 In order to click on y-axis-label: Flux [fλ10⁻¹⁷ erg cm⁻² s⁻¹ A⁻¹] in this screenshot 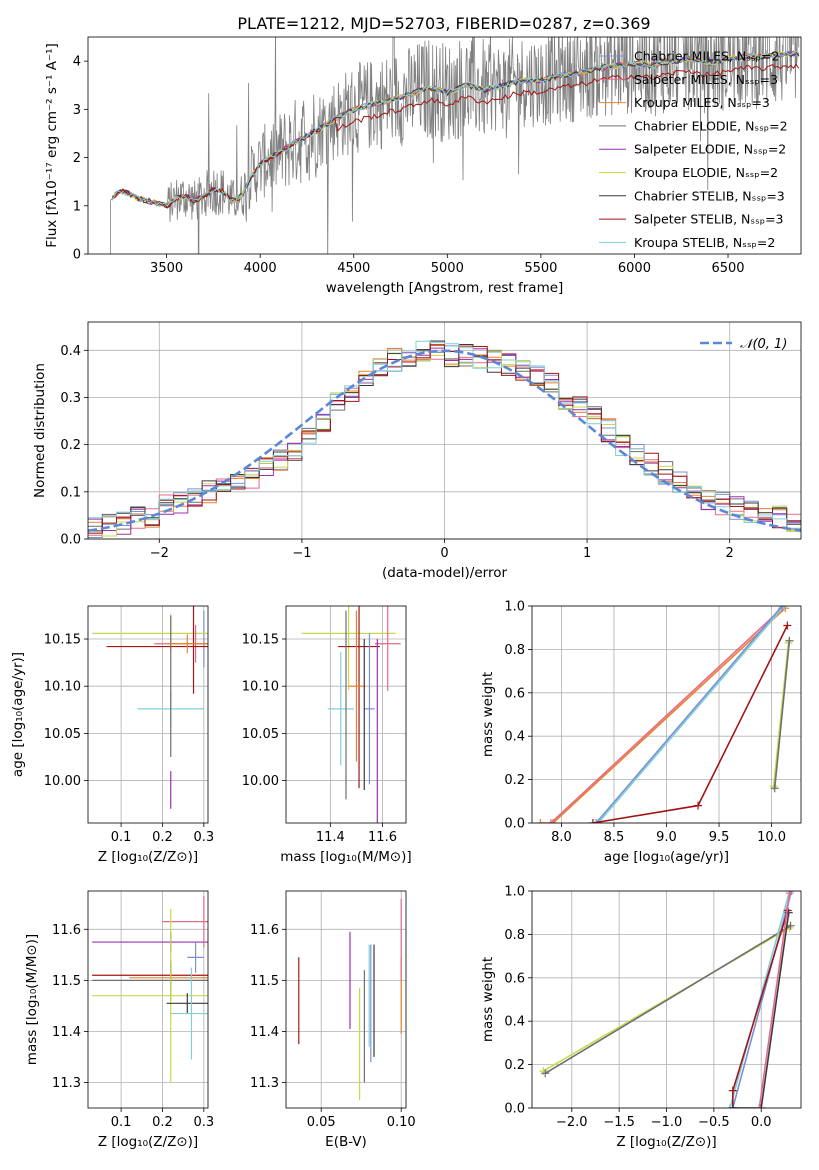, I will do `click(52, 145)`.